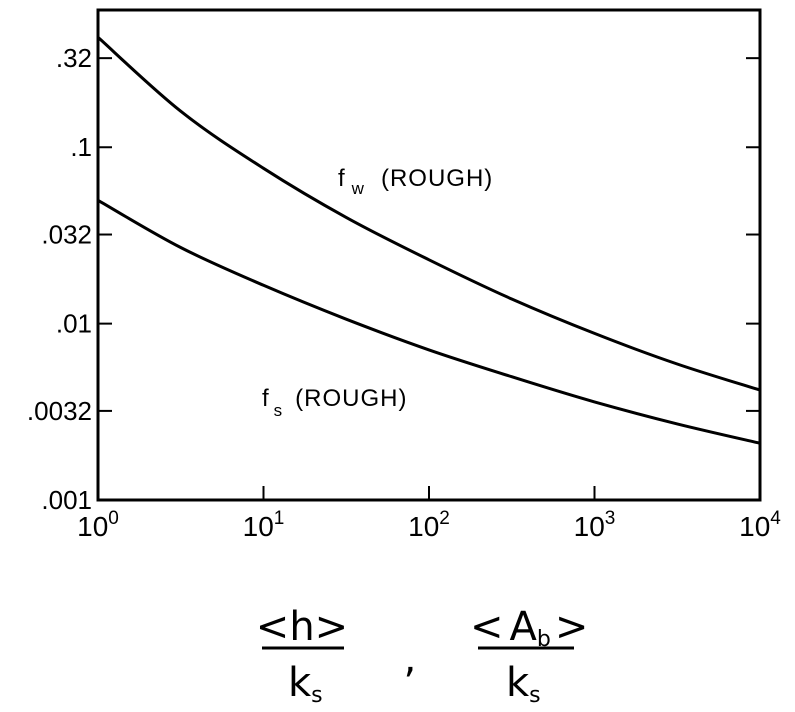 This screenshot has width=795, height=712. I want to click on y-tick-label-5: .001, so click(66, 500).